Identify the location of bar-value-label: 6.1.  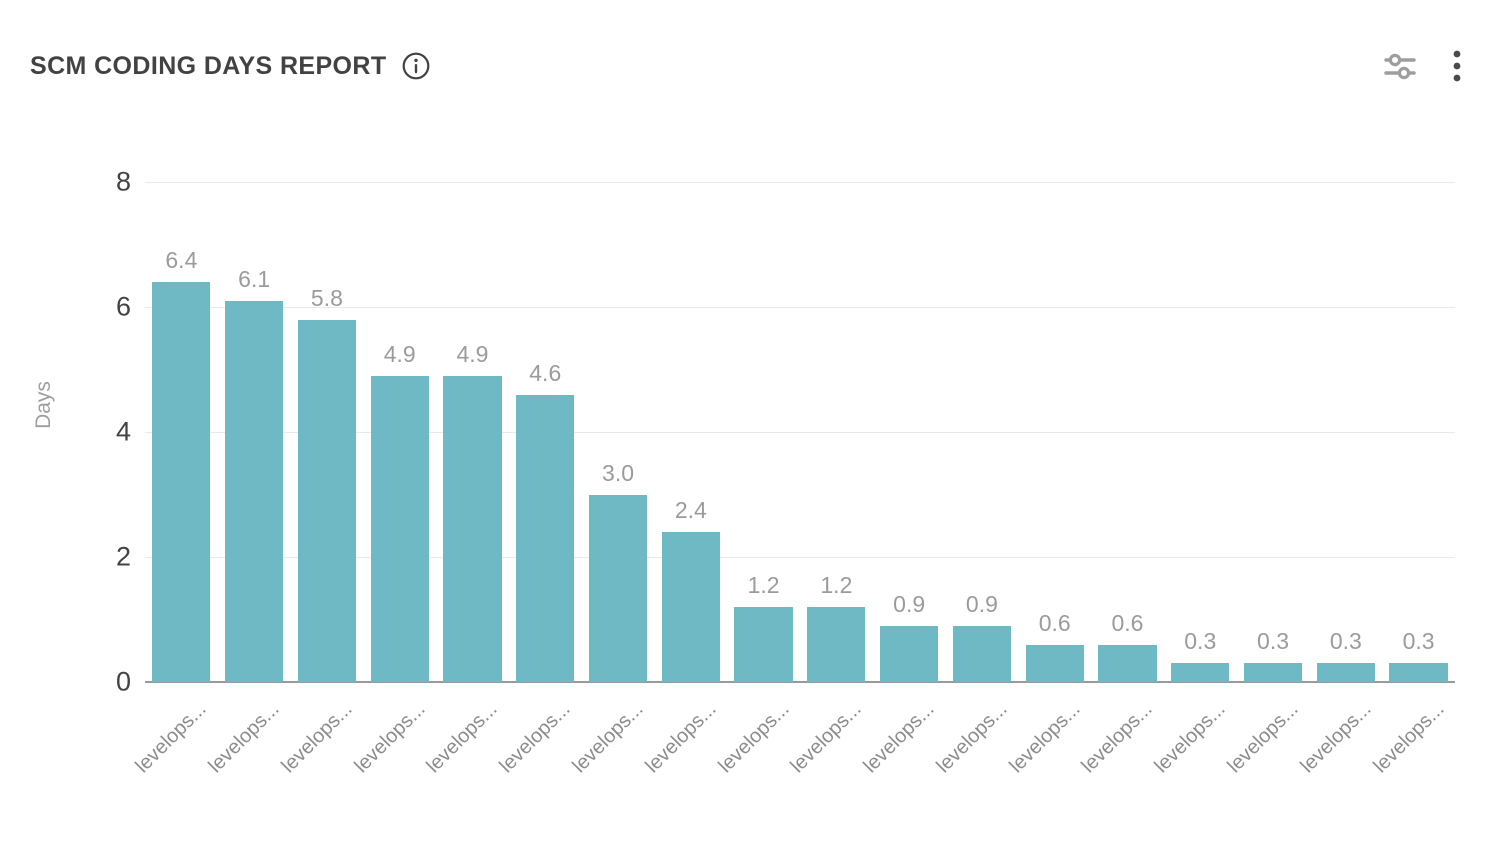
(254, 278).